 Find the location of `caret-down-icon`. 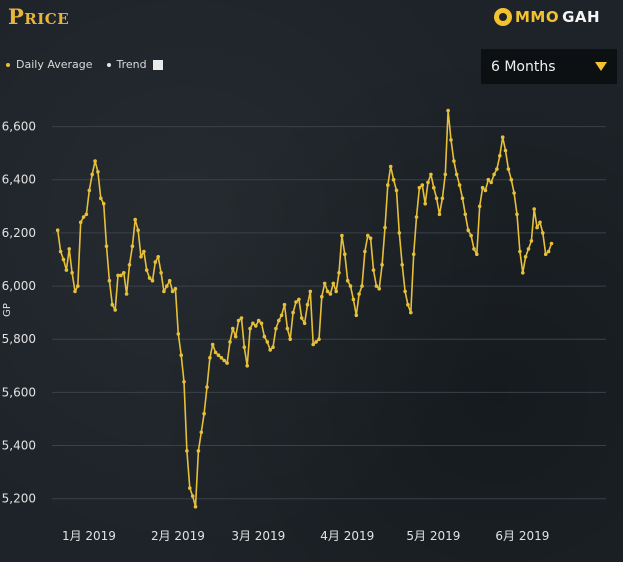

caret-down-icon is located at coordinates (601, 66).